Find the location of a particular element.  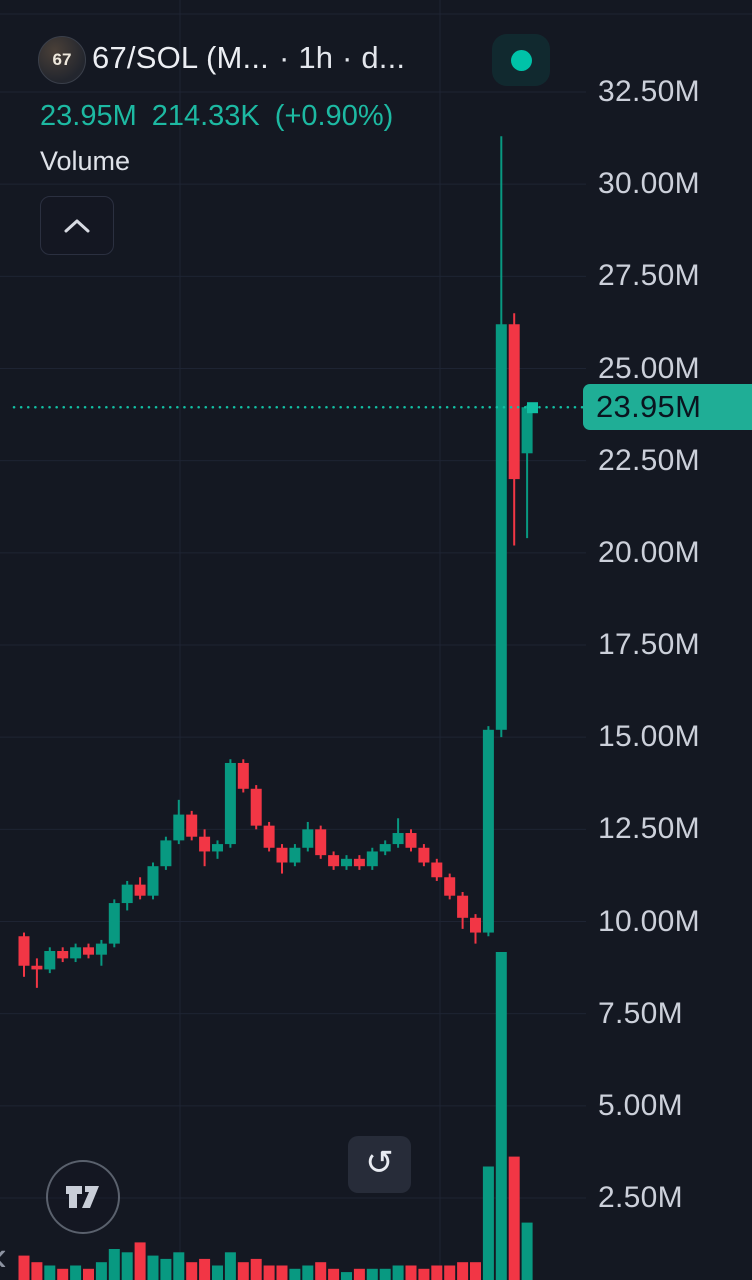

refresh-icon: ↺ is located at coordinates (379, 1162).